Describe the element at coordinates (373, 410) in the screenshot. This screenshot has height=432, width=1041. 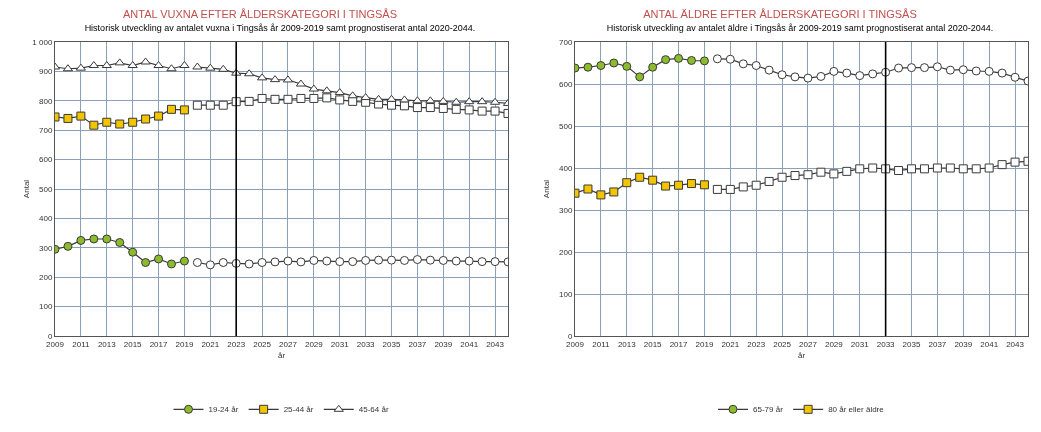
I see `legend-label: 45-64 år` at that location.